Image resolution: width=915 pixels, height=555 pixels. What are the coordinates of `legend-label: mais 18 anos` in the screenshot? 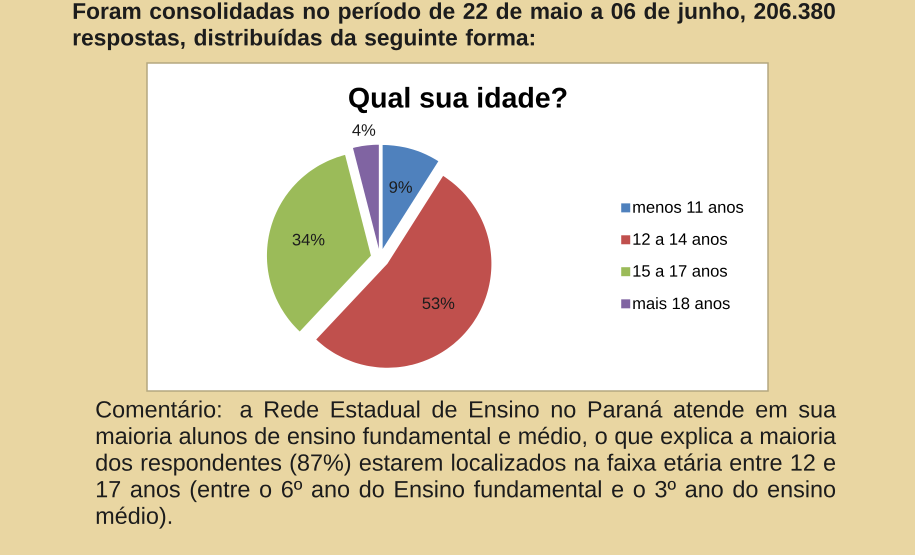 It's located at (681, 303).